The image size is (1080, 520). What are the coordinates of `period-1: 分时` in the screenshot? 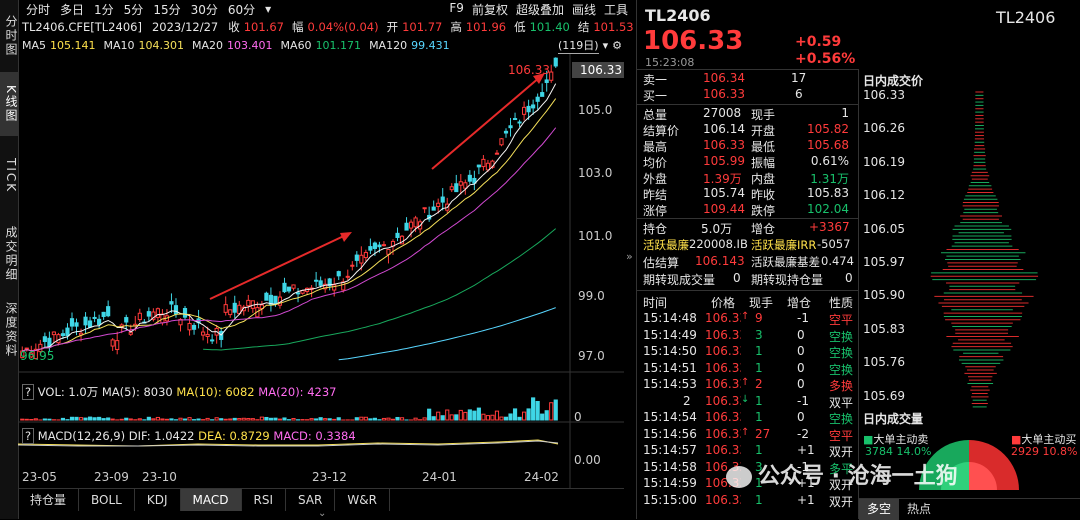 It's located at (38, 9).